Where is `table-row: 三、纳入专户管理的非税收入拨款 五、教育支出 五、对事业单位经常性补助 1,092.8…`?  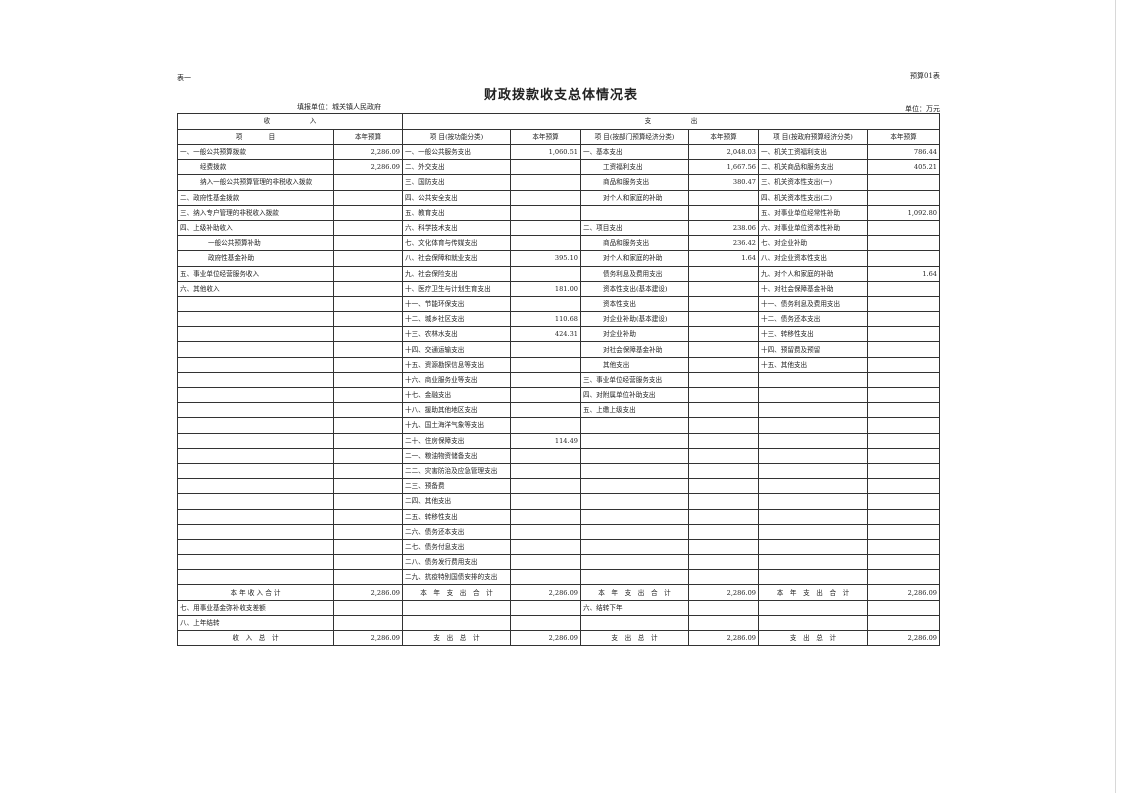 table-row: 三、纳入专户管理的非税收入拨款 五、教育支出 五、对事业单位经常性补助 1,092.8… is located at coordinates (558, 212).